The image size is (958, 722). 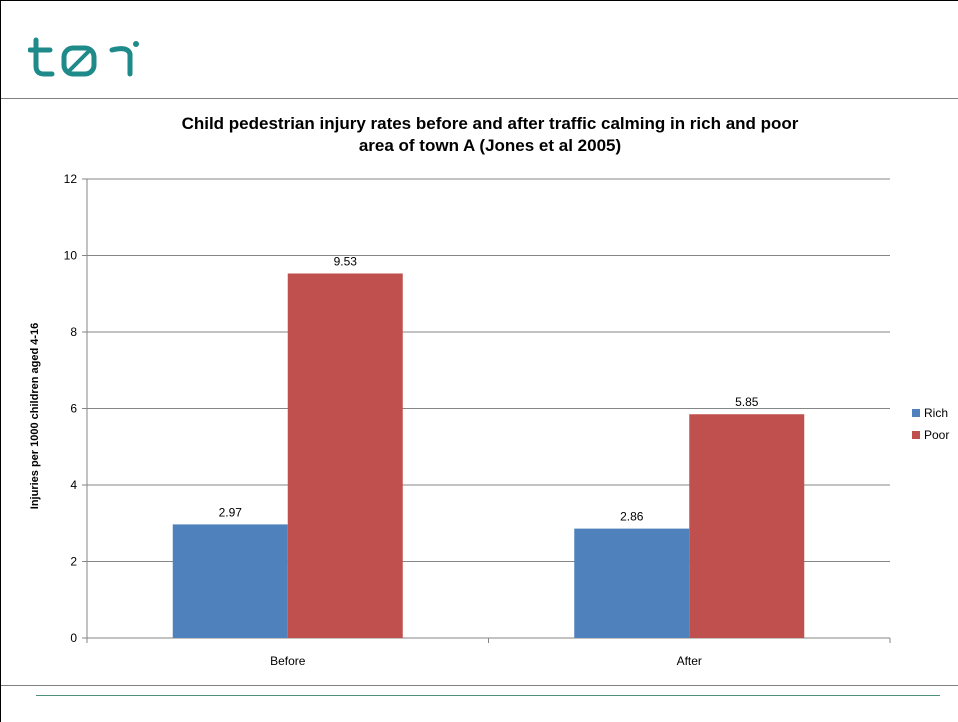 I want to click on legend-swatch-rich, so click(x=916, y=413).